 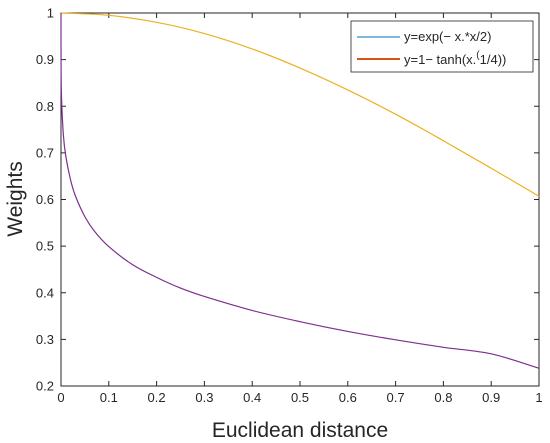 What do you see at coordinates (300, 430) in the screenshot?
I see `x-axis-title: Euclidean distance` at bounding box center [300, 430].